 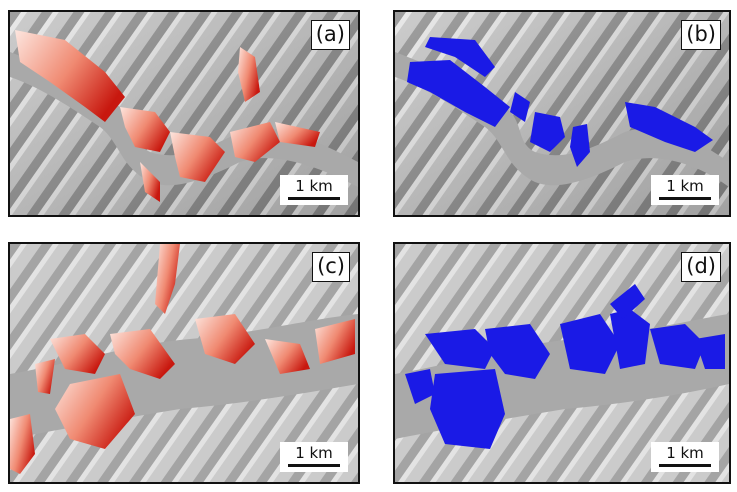 I want to click on scale-bar-a: 1 km, so click(x=314, y=189).